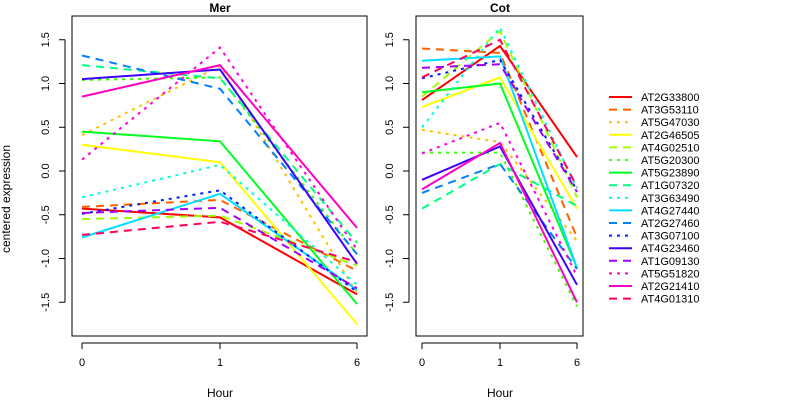  I want to click on legend-label: AT4G23460, so click(670, 249).